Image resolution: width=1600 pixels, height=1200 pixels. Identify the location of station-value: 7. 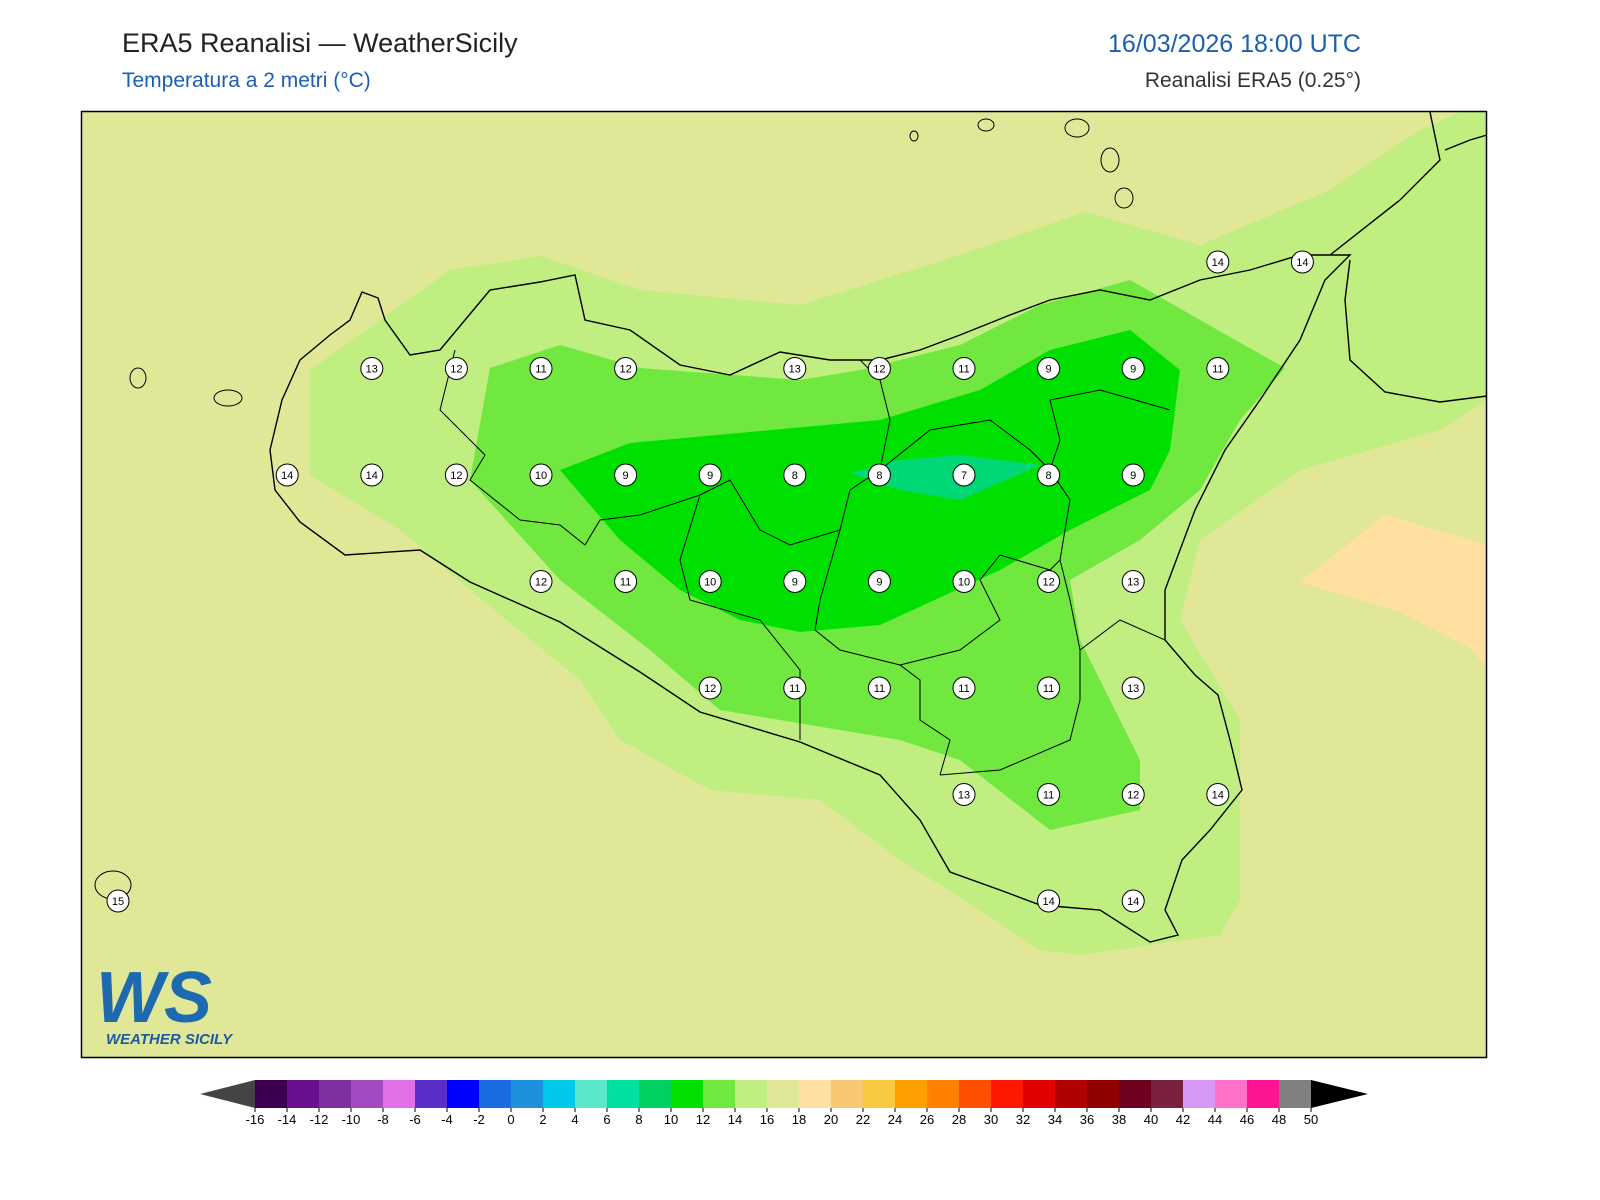
(964, 476).